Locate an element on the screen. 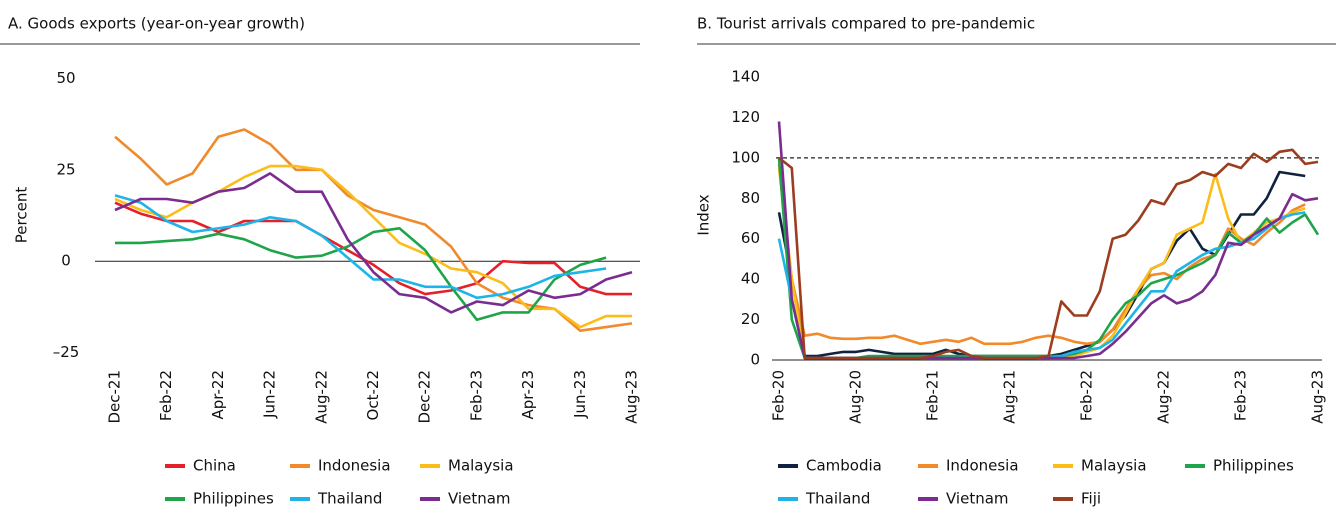 This screenshot has width=1336, height=521. y-tick-label: 60 is located at coordinates (750, 238).